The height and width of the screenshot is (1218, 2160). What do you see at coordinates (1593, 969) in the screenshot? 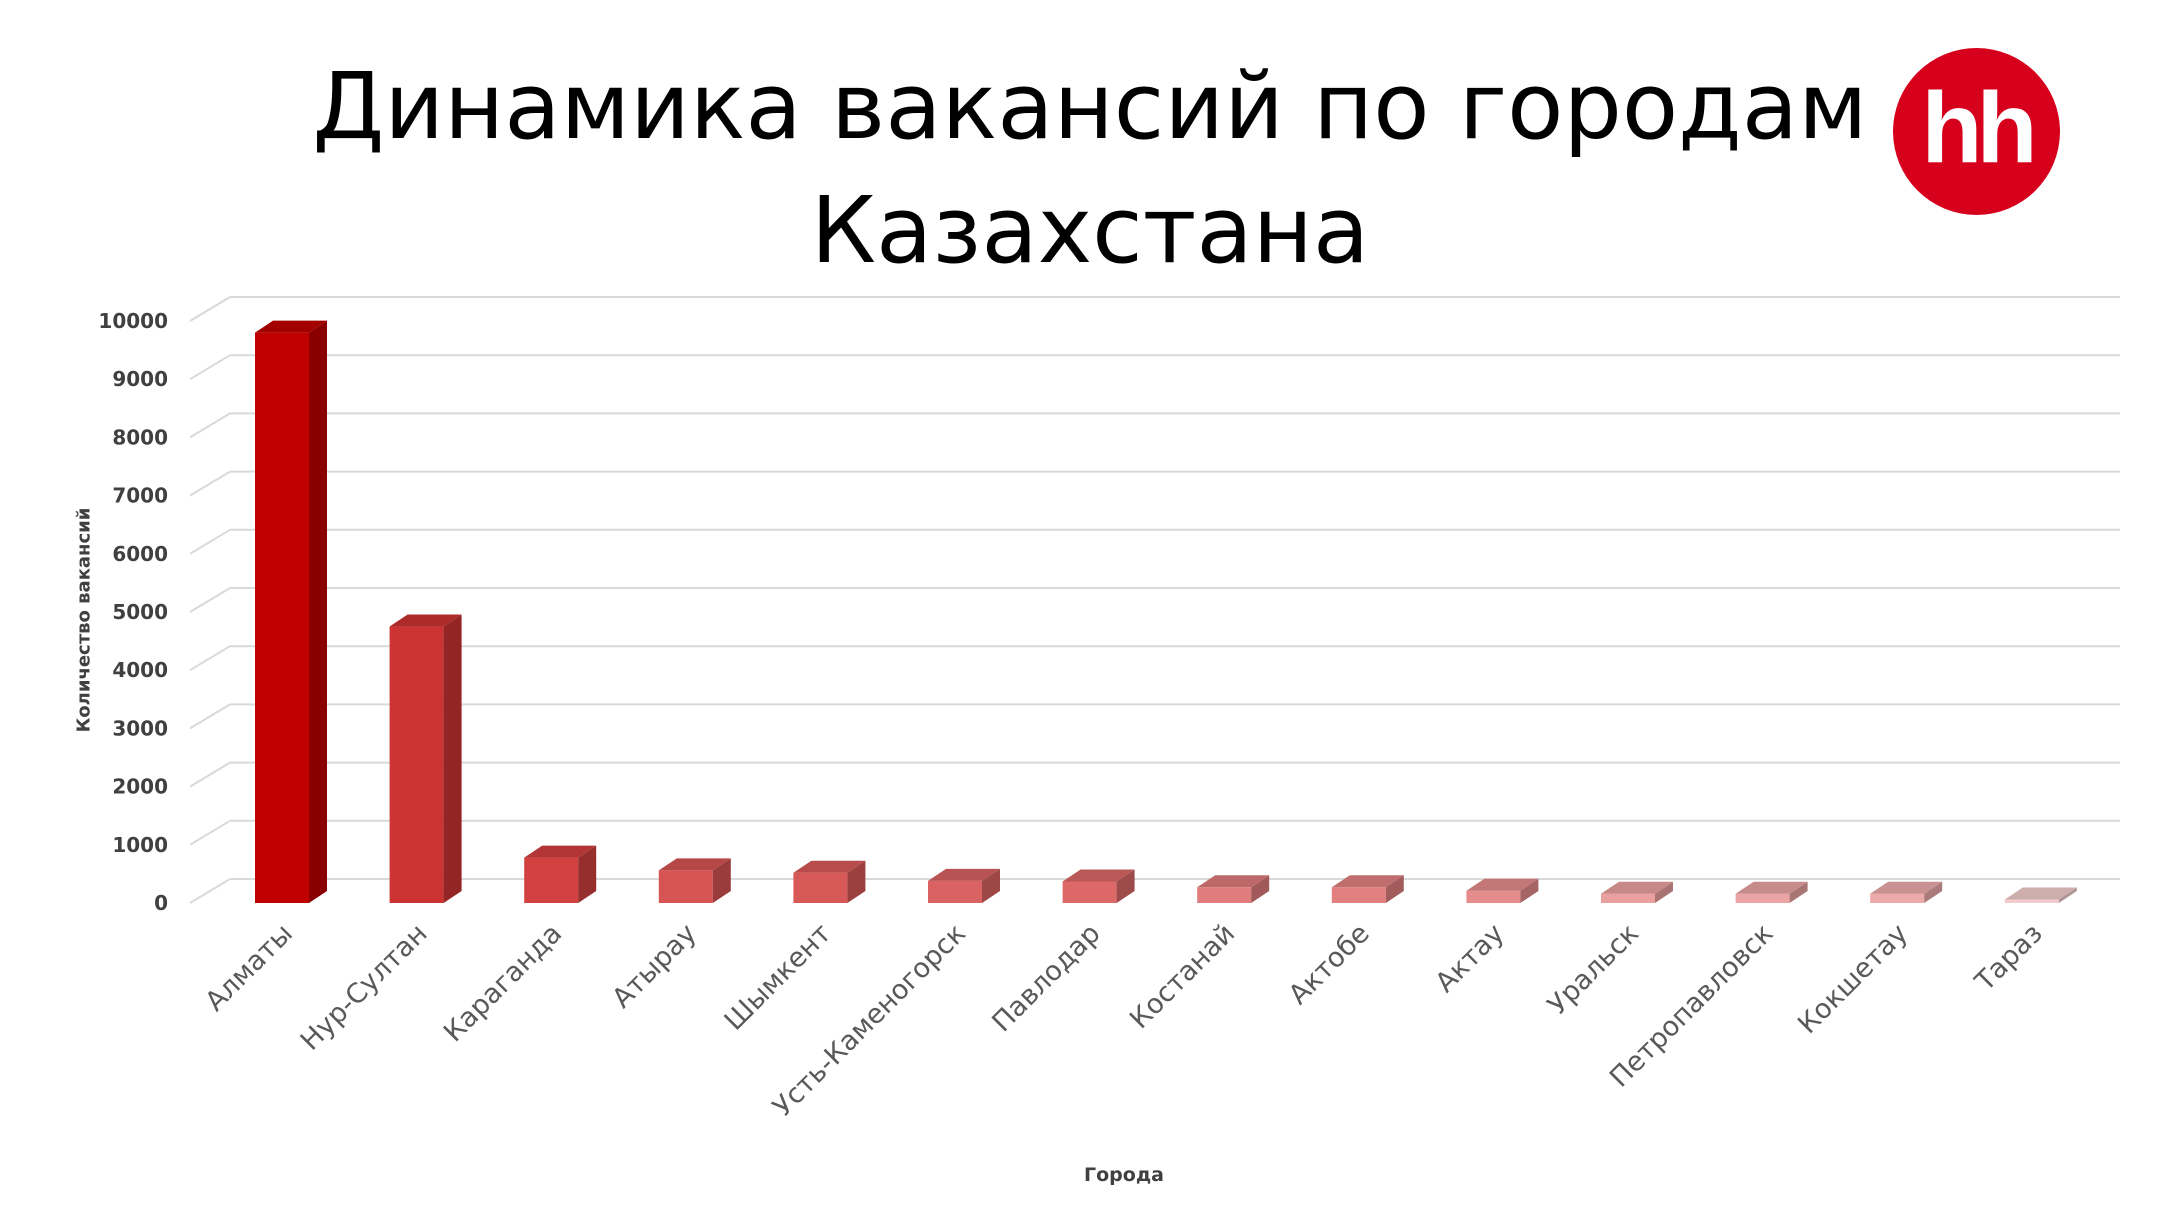
I see `x-tick-label: Уральск` at bounding box center [1593, 969].